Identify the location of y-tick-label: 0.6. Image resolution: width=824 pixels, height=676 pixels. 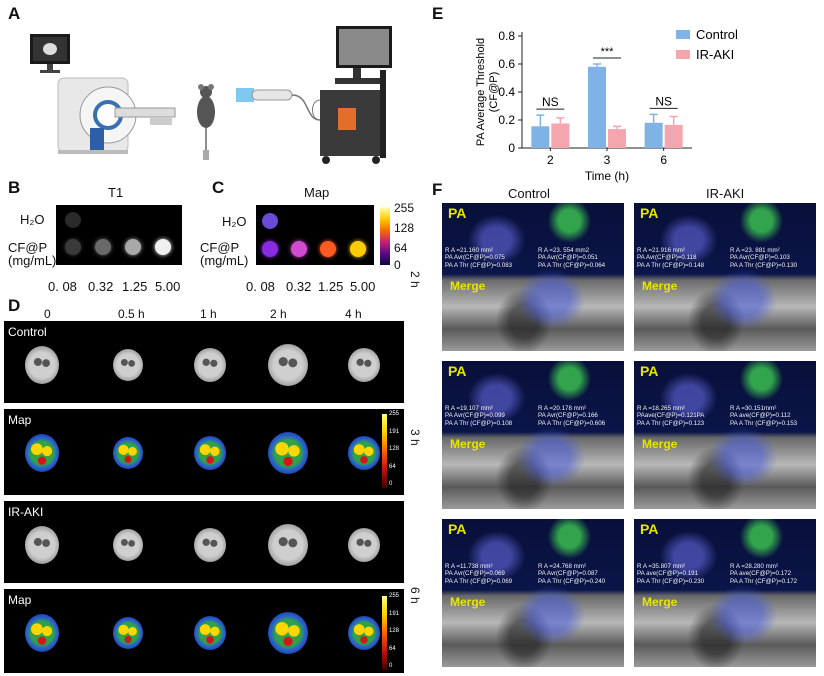
(506, 64).